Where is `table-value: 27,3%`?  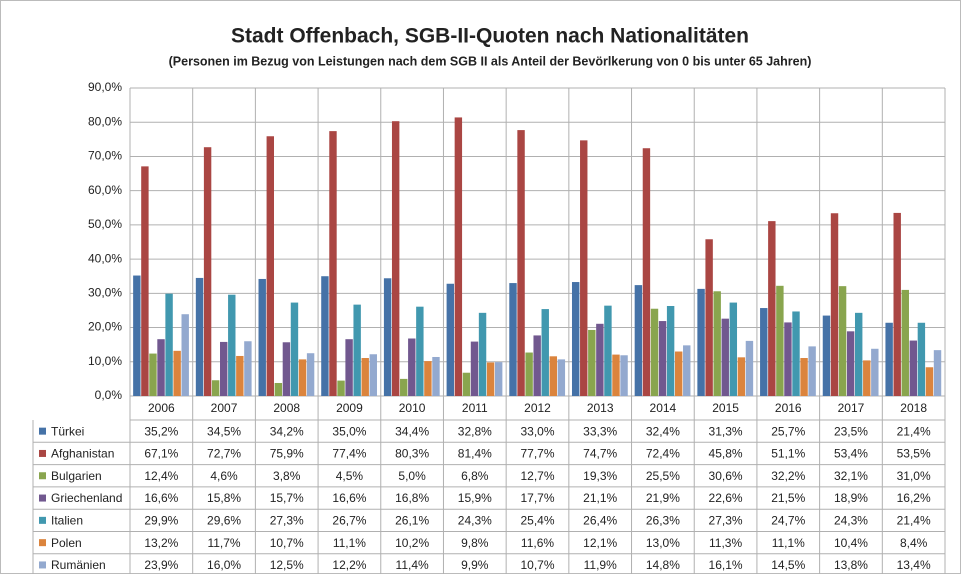 table-value: 27,3% is located at coordinates (726, 521).